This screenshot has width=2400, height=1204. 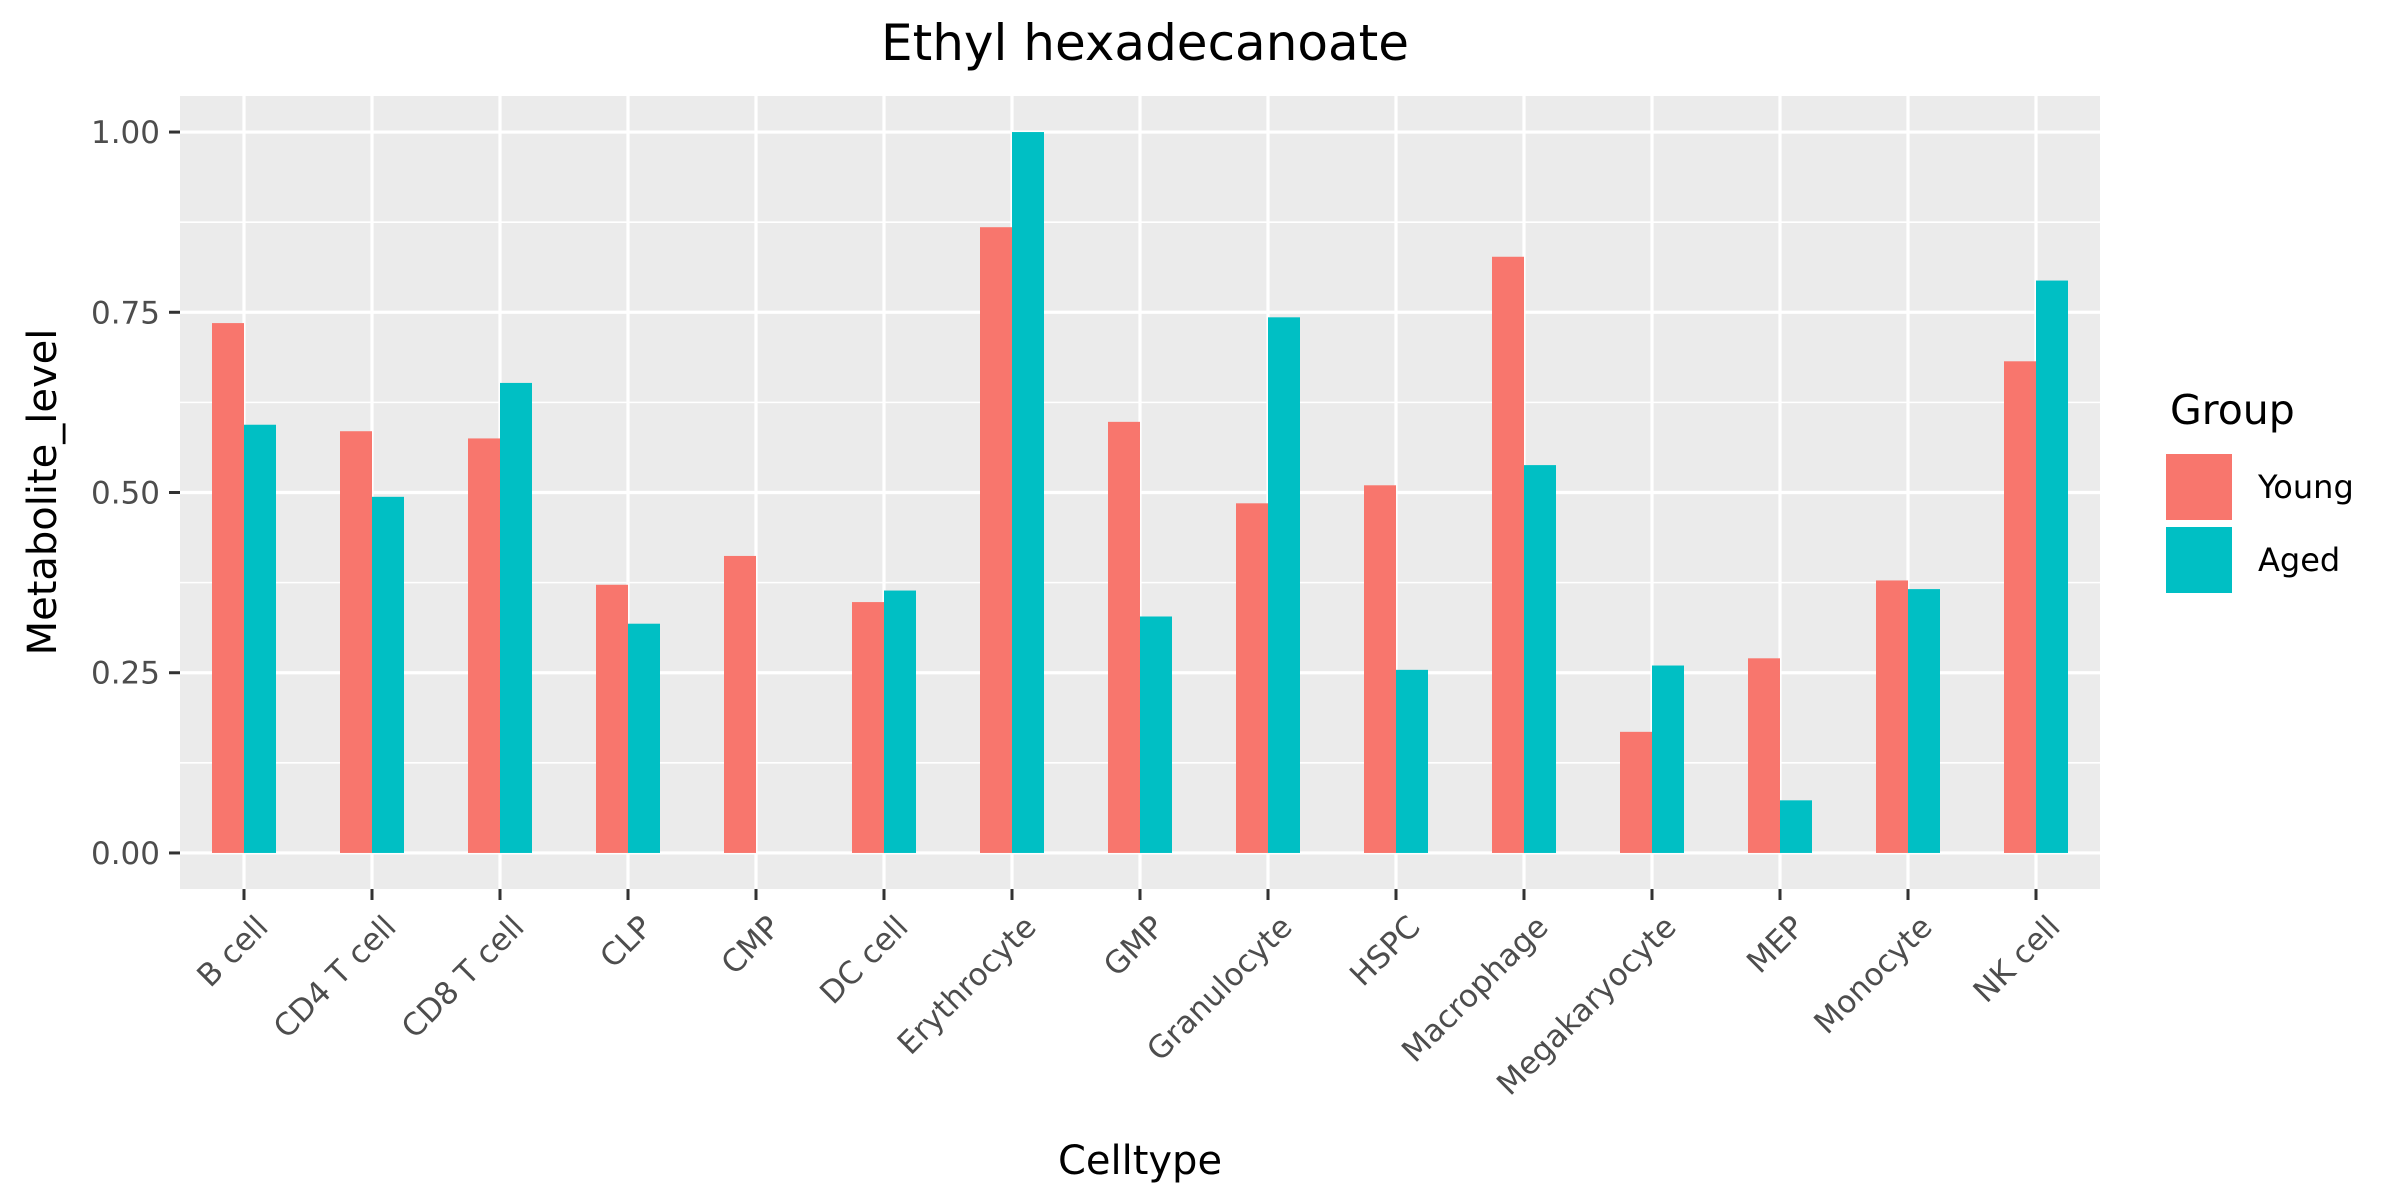 I want to click on x-tick-label: Monocyte, so click(x=1873, y=975).